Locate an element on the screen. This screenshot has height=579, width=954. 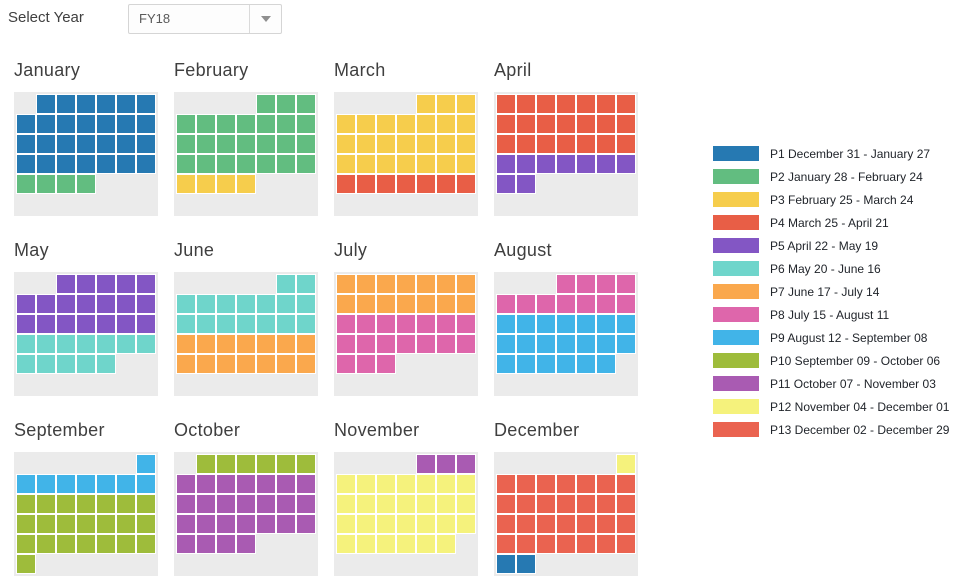
legend-swatch-p12 is located at coordinates (736, 406).